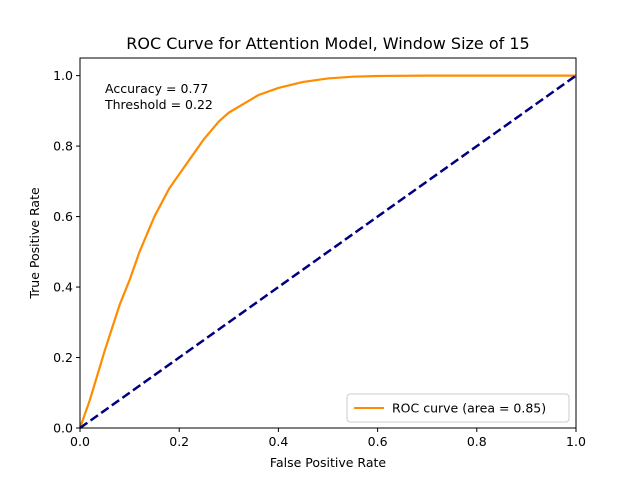  What do you see at coordinates (469, 408) in the screenshot?
I see `legend-label-roc: ROC curve (area = 0.85)` at bounding box center [469, 408].